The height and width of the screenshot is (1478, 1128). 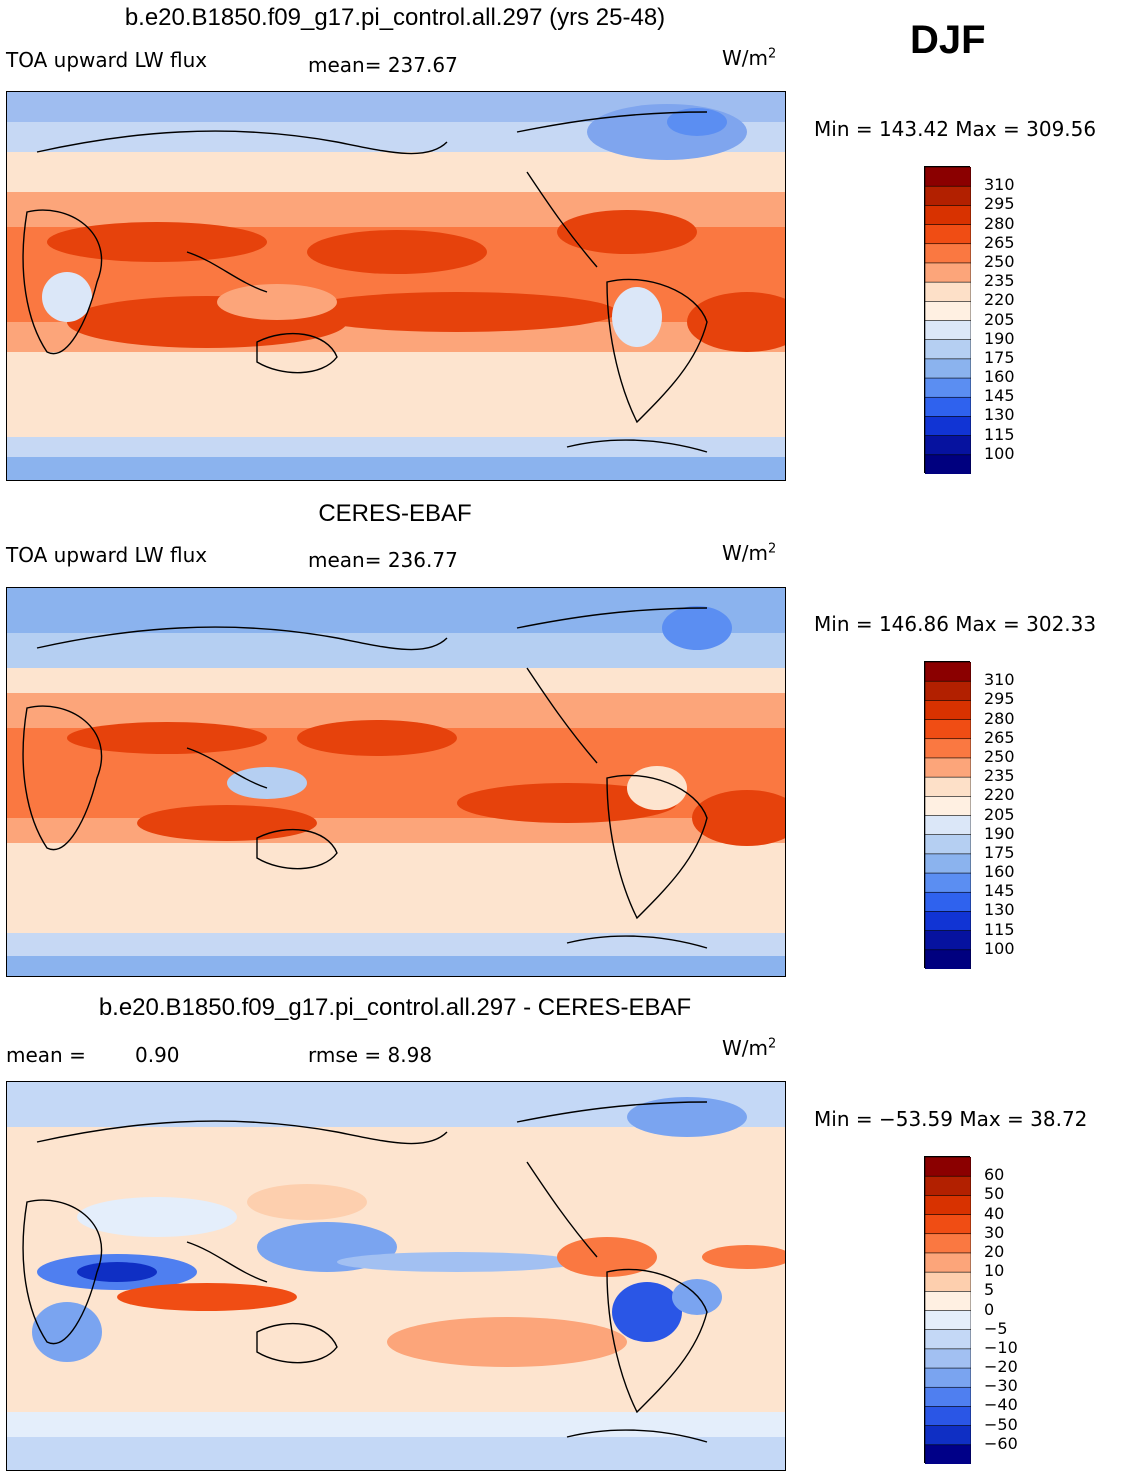 What do you see at coordinates (157, 1055) in the screenshot?
I see `panel-3-mean-value: 0.90` at bounding box center [157, 1055].